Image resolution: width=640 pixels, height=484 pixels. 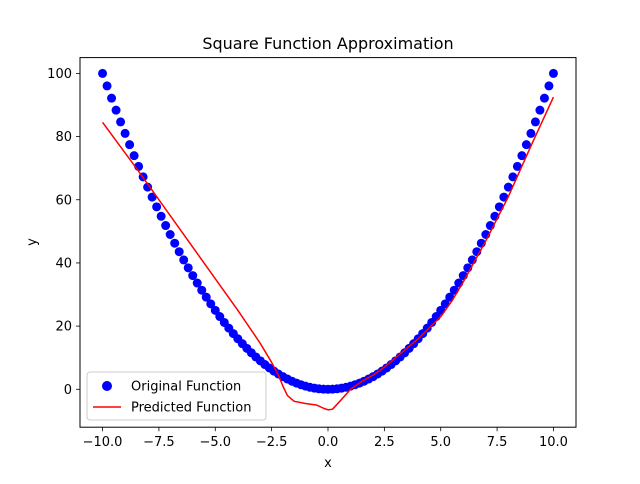 What do you see at coordinates (272, 442) in the screenshot?
I see `x-tick-label: −2.5` at bounding box center [272, 442].